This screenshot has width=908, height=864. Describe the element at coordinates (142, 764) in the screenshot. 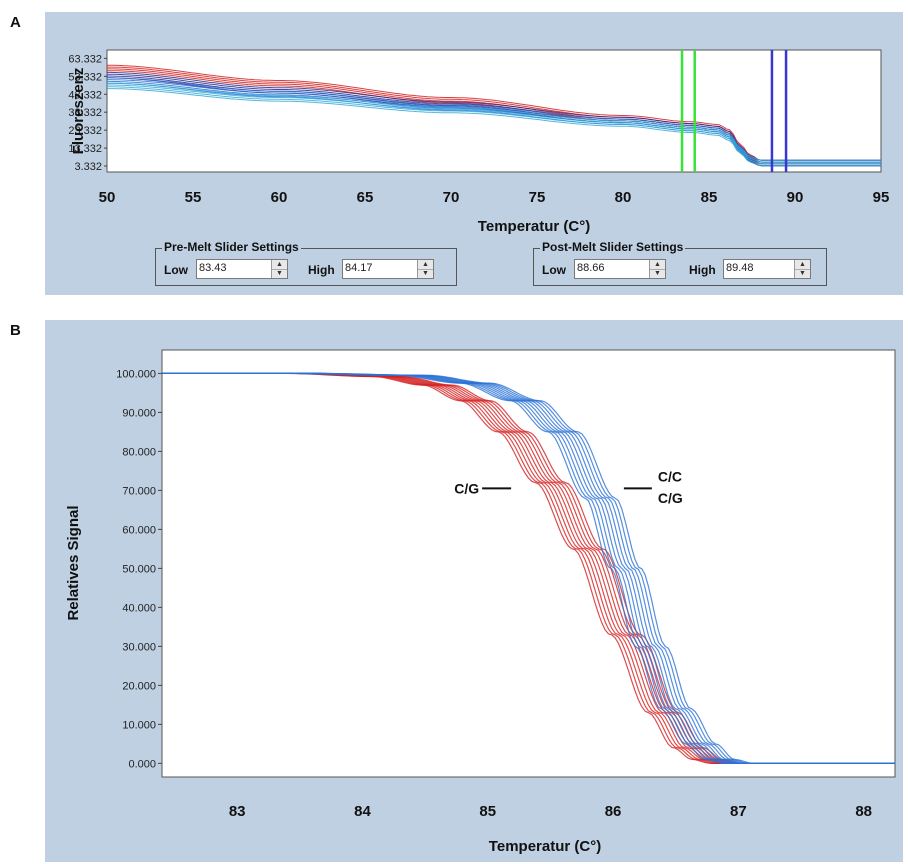

I see `y-tick-label: 0.000` at that location.